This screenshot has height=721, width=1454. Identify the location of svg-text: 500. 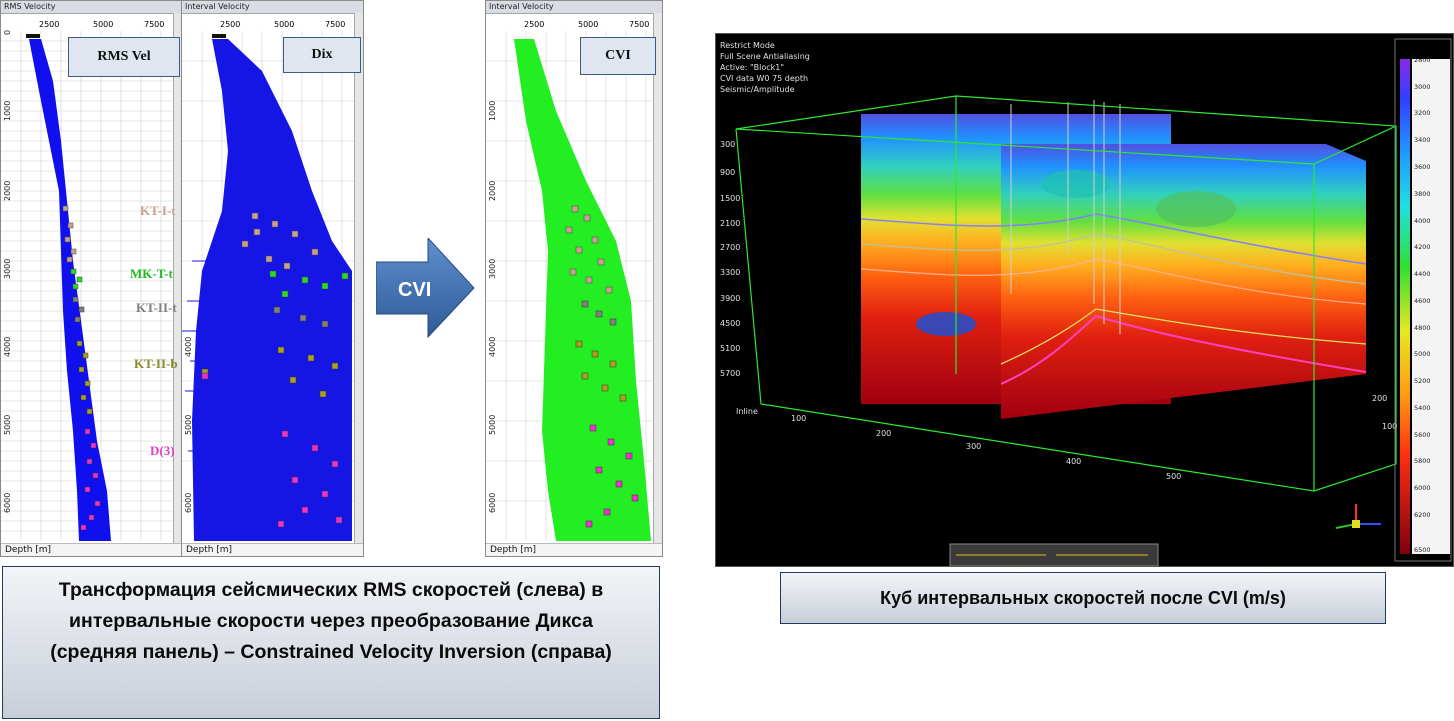
(1173, 476).